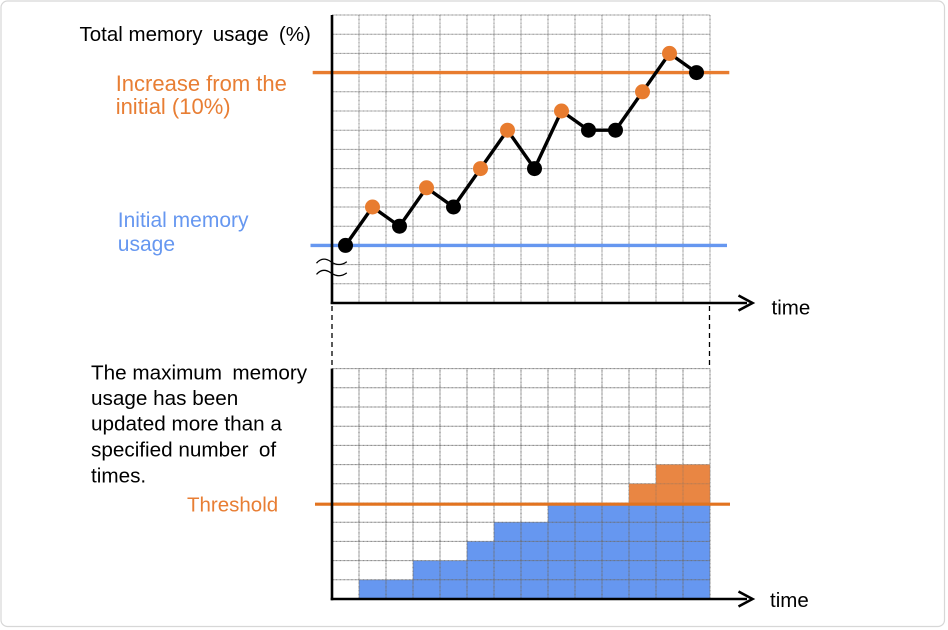  Describe the element at coordinates (199, 372) in the screenshot. I see `svg-text: The maximum memory` at that location.